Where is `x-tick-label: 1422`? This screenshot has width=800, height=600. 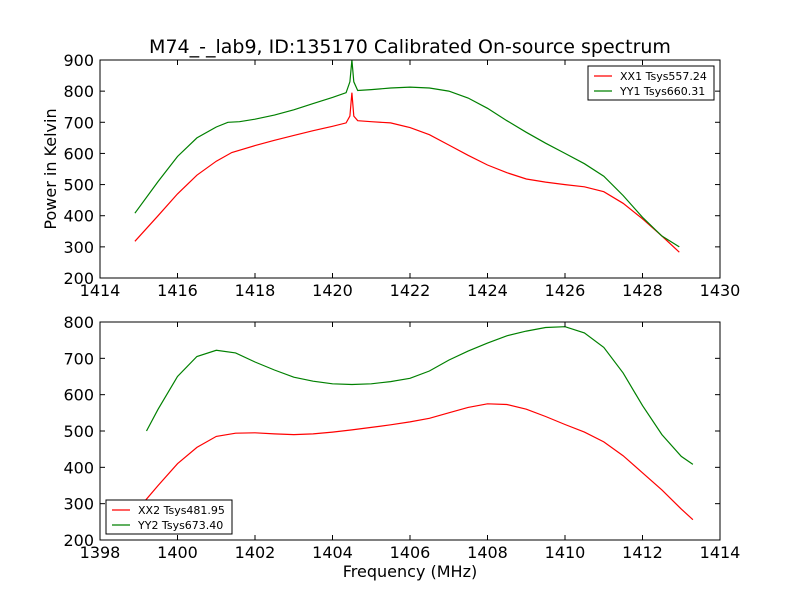
x-tick-label: 1422 is located at coordinates (410, 290).